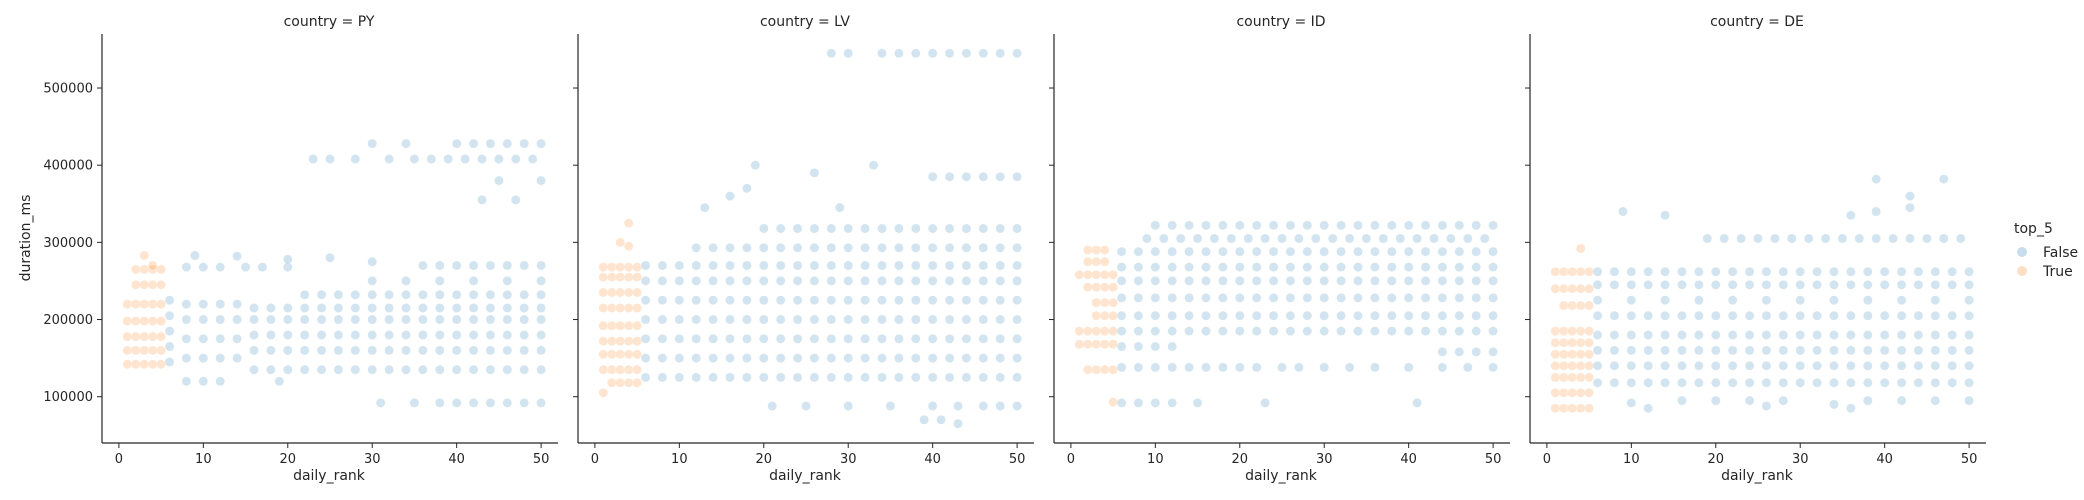  I want to click on legend-title: top_5, so click(2033, 229).